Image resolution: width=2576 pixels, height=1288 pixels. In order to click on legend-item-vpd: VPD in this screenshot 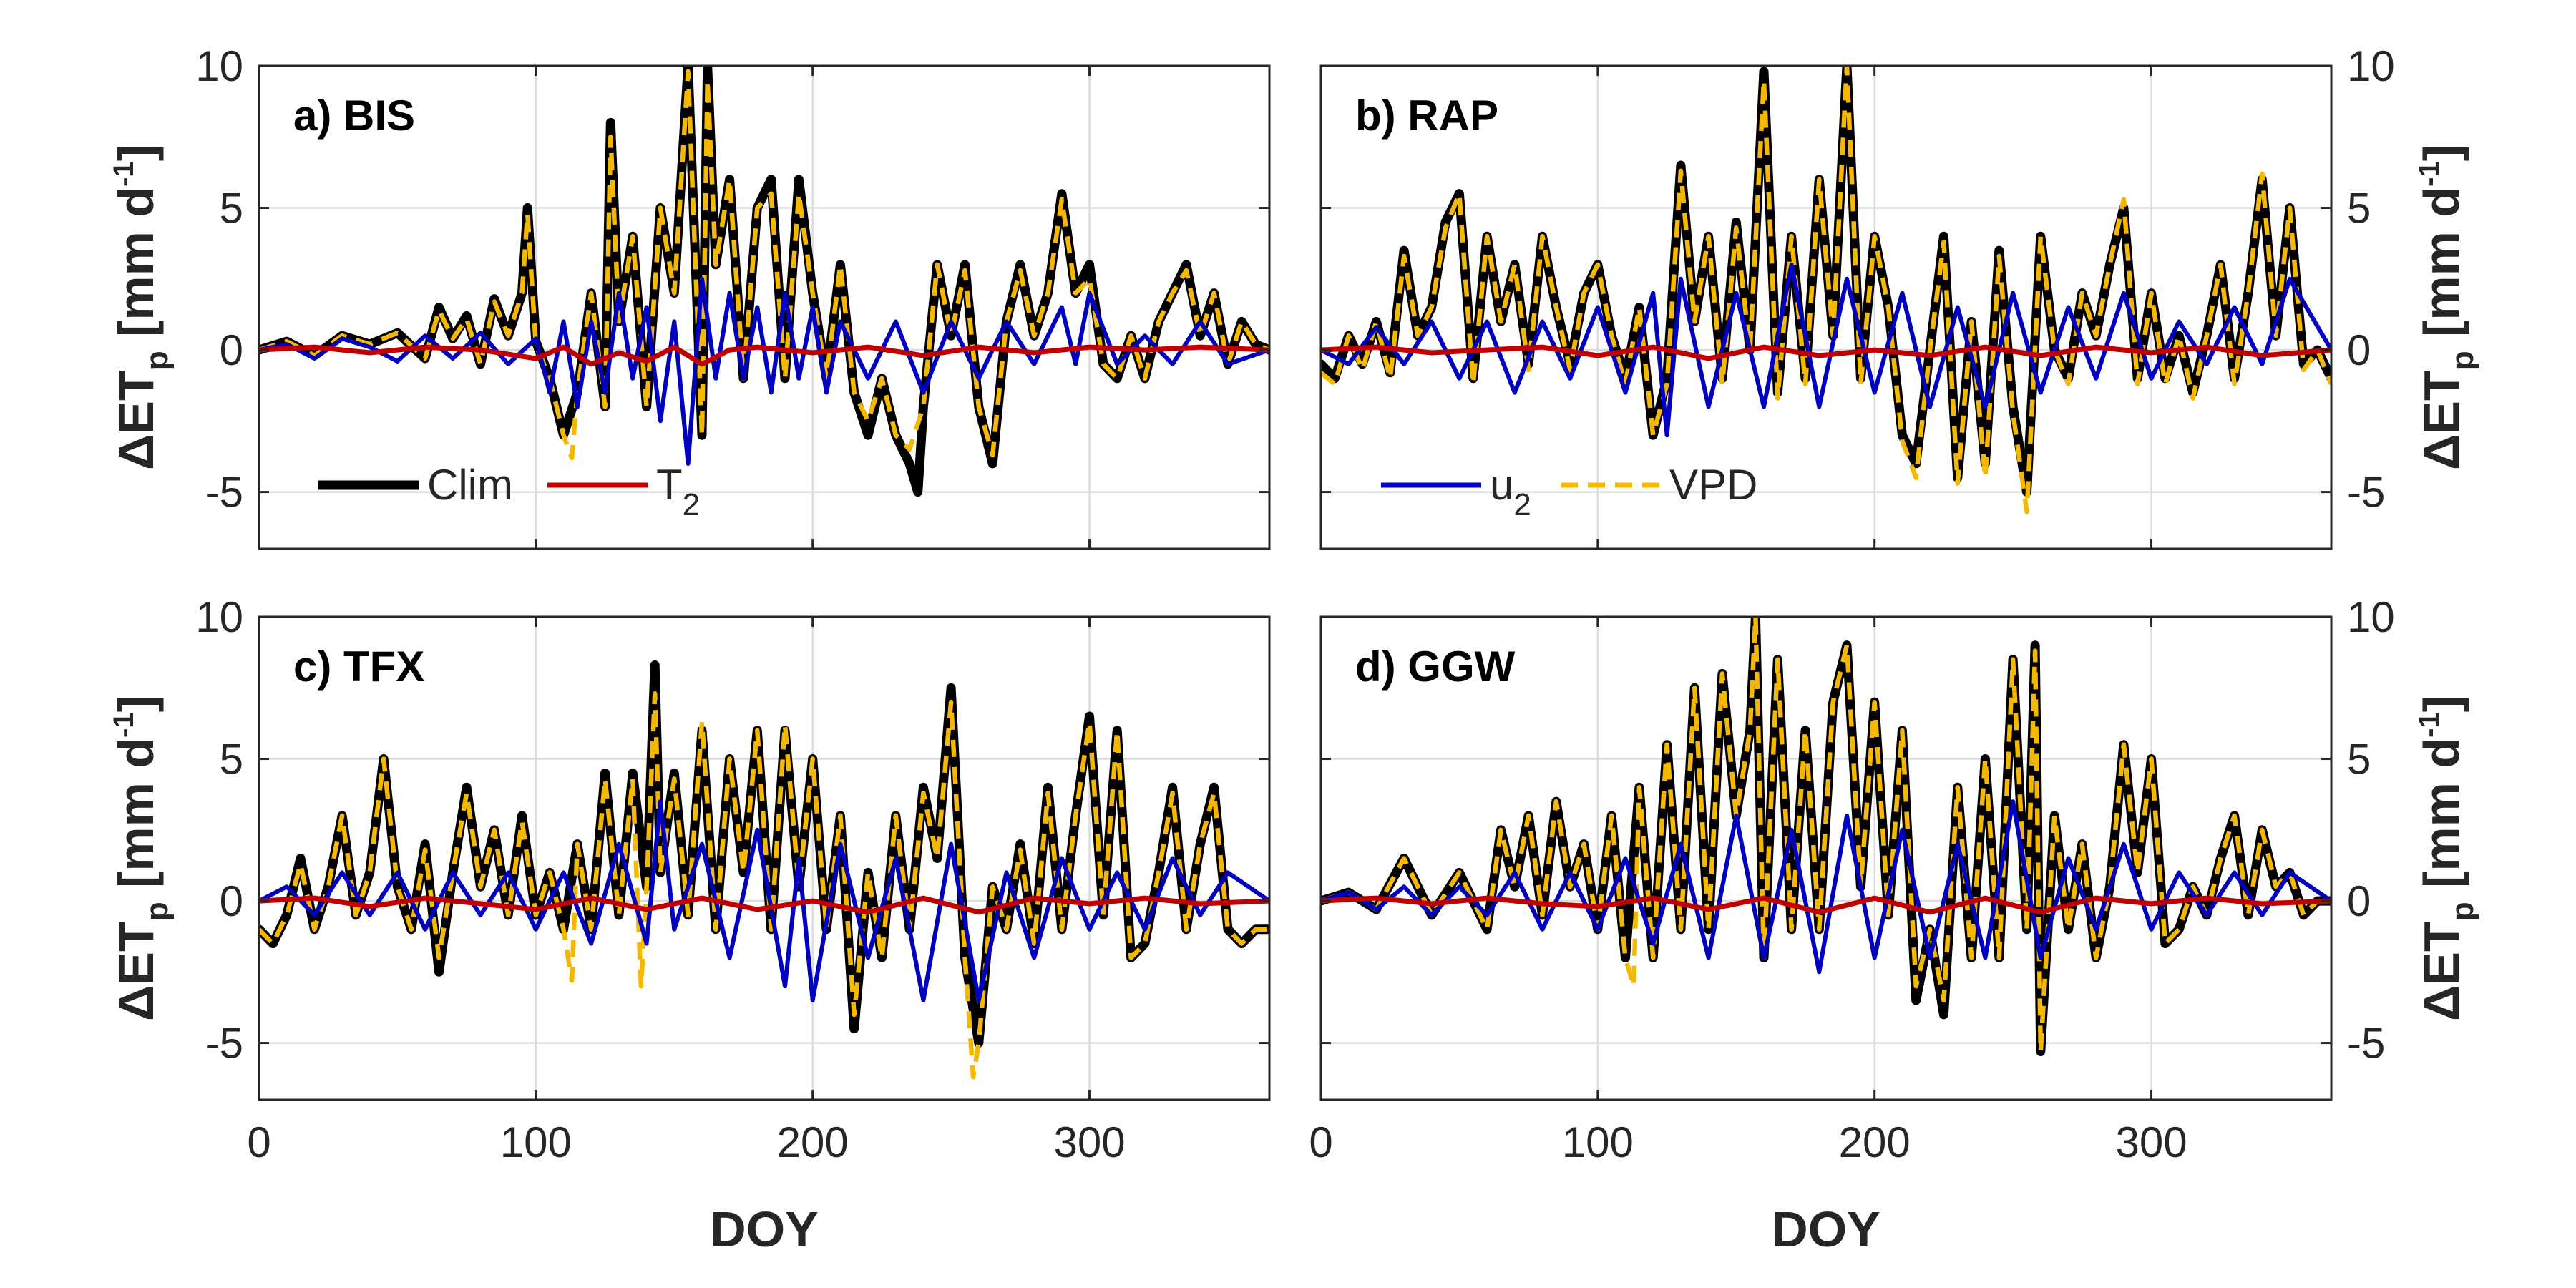, I will do `click(1659, 485)`.